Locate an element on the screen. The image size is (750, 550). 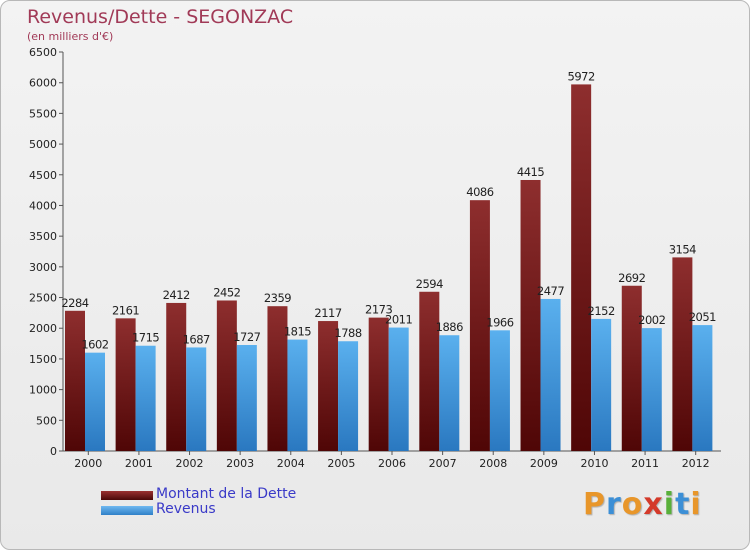
y-tick-label: 3000 is located at coordinates (43, 267).